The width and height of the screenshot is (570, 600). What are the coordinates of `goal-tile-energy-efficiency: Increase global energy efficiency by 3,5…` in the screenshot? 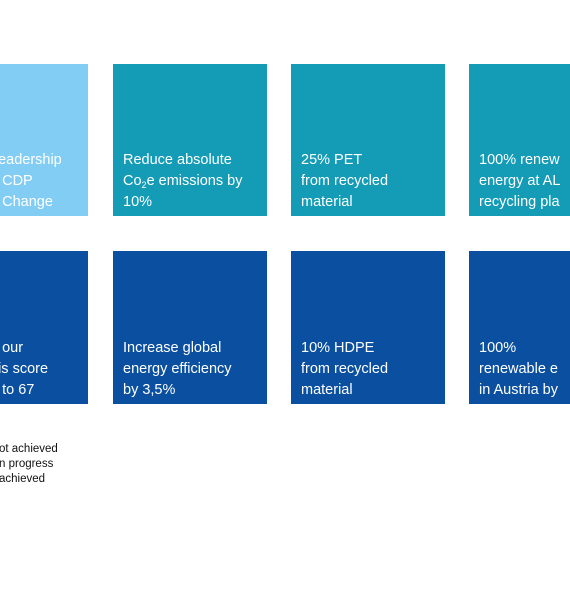 It's located at (190, 327).